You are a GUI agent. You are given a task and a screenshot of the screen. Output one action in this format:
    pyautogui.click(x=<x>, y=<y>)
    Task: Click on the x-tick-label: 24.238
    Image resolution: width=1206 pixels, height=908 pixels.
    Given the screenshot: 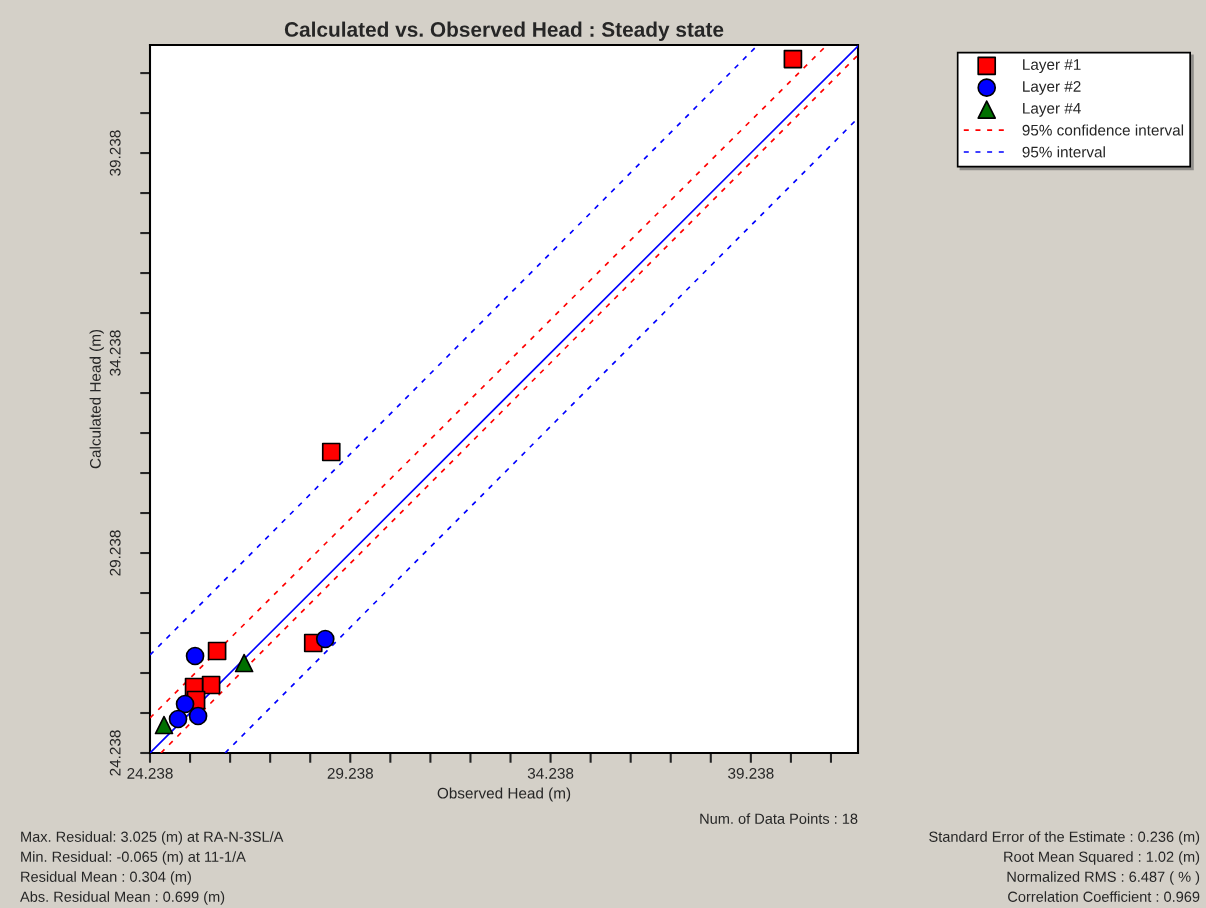 What is the action you would take?
    pyautogui.click(x=150, y=773)
    